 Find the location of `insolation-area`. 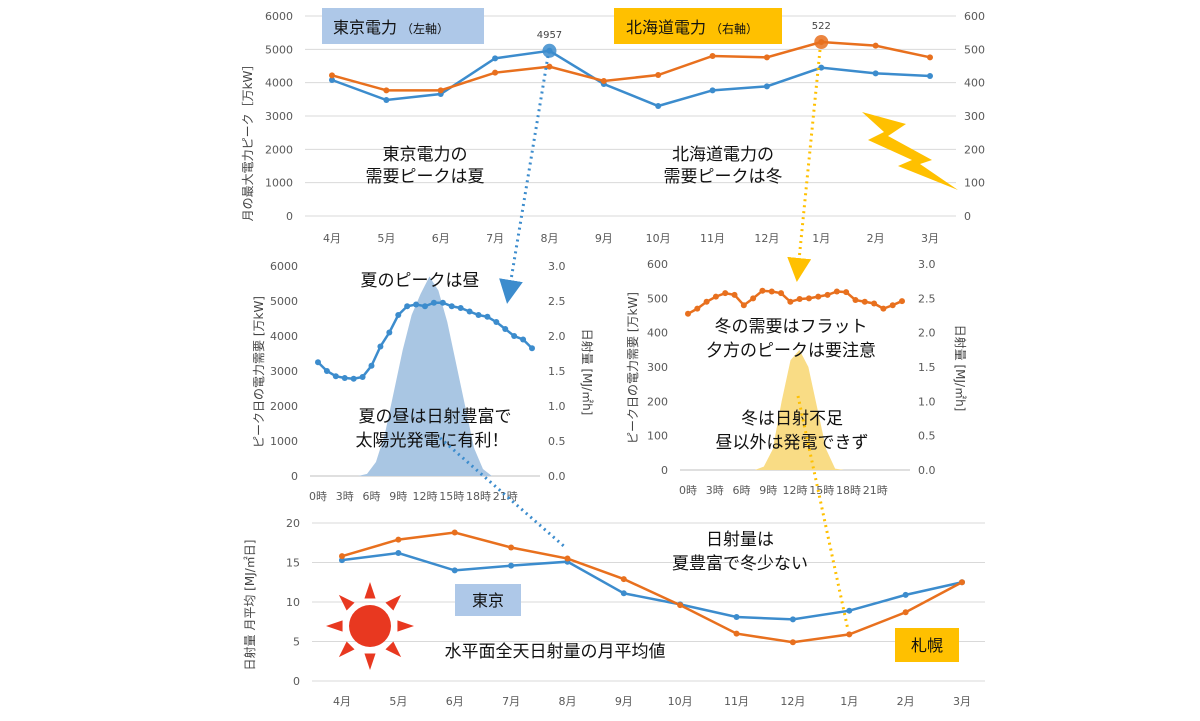

insolation-area is located at coordinates (425, 376).